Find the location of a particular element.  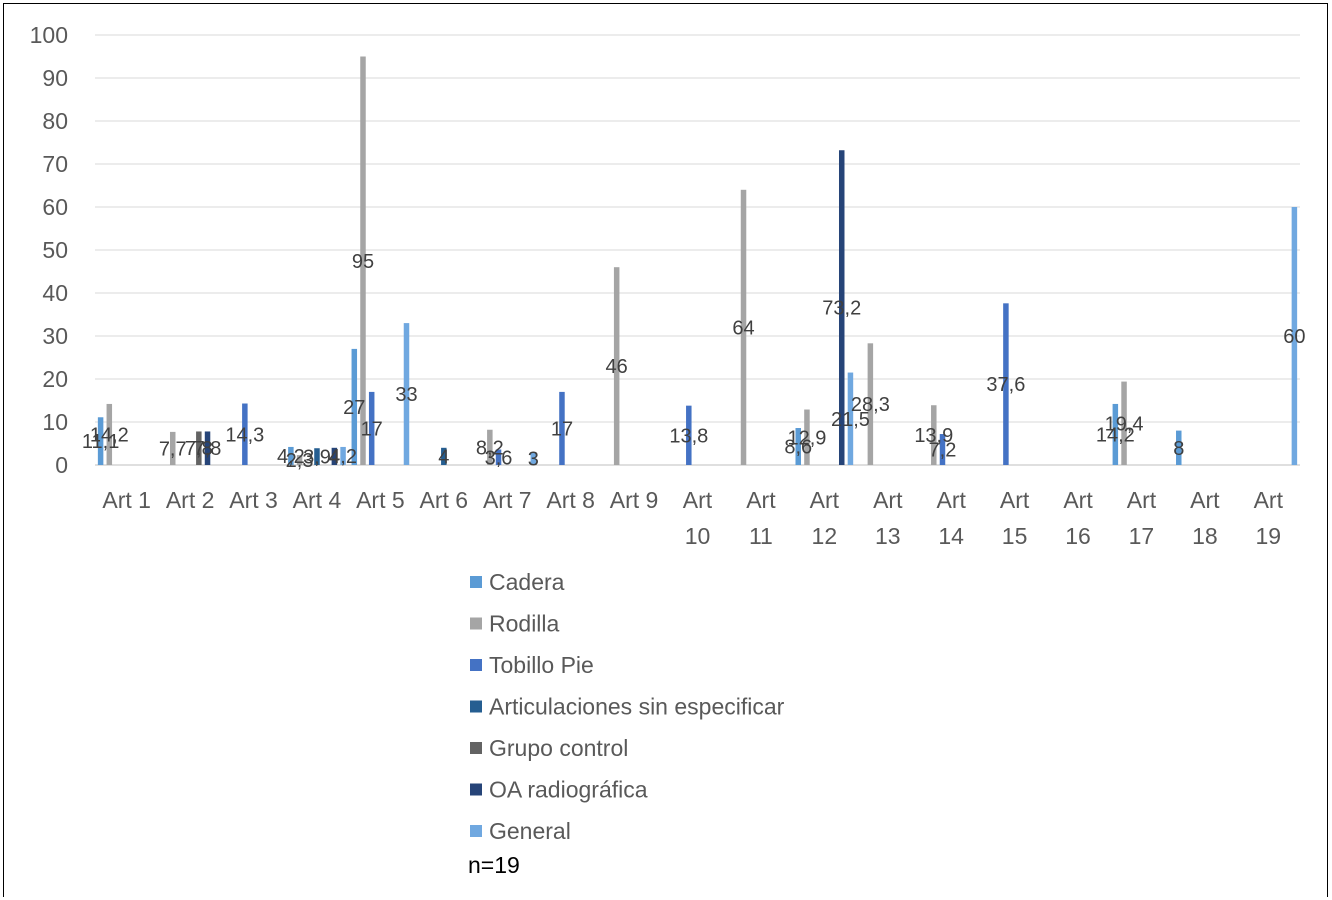

y-tick-label: 80 is located at coordinates (55, 121).